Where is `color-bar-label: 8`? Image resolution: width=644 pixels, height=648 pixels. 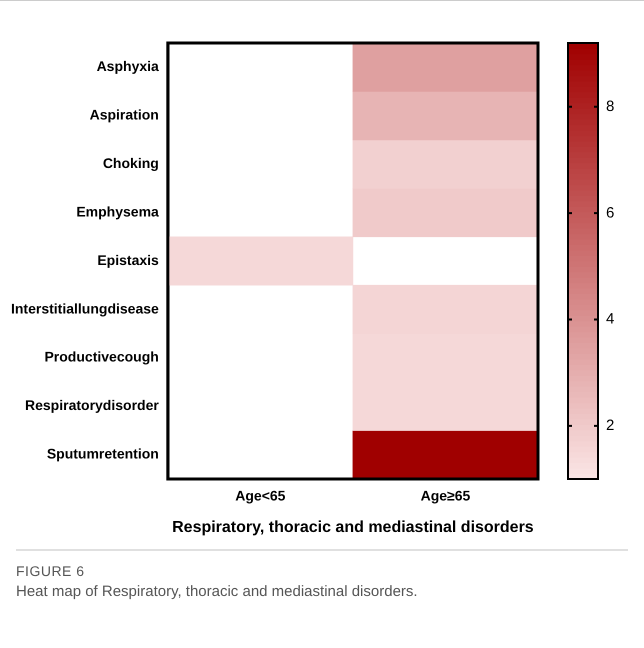
color-bar-label: 8 is located at coordinates (610, 106).